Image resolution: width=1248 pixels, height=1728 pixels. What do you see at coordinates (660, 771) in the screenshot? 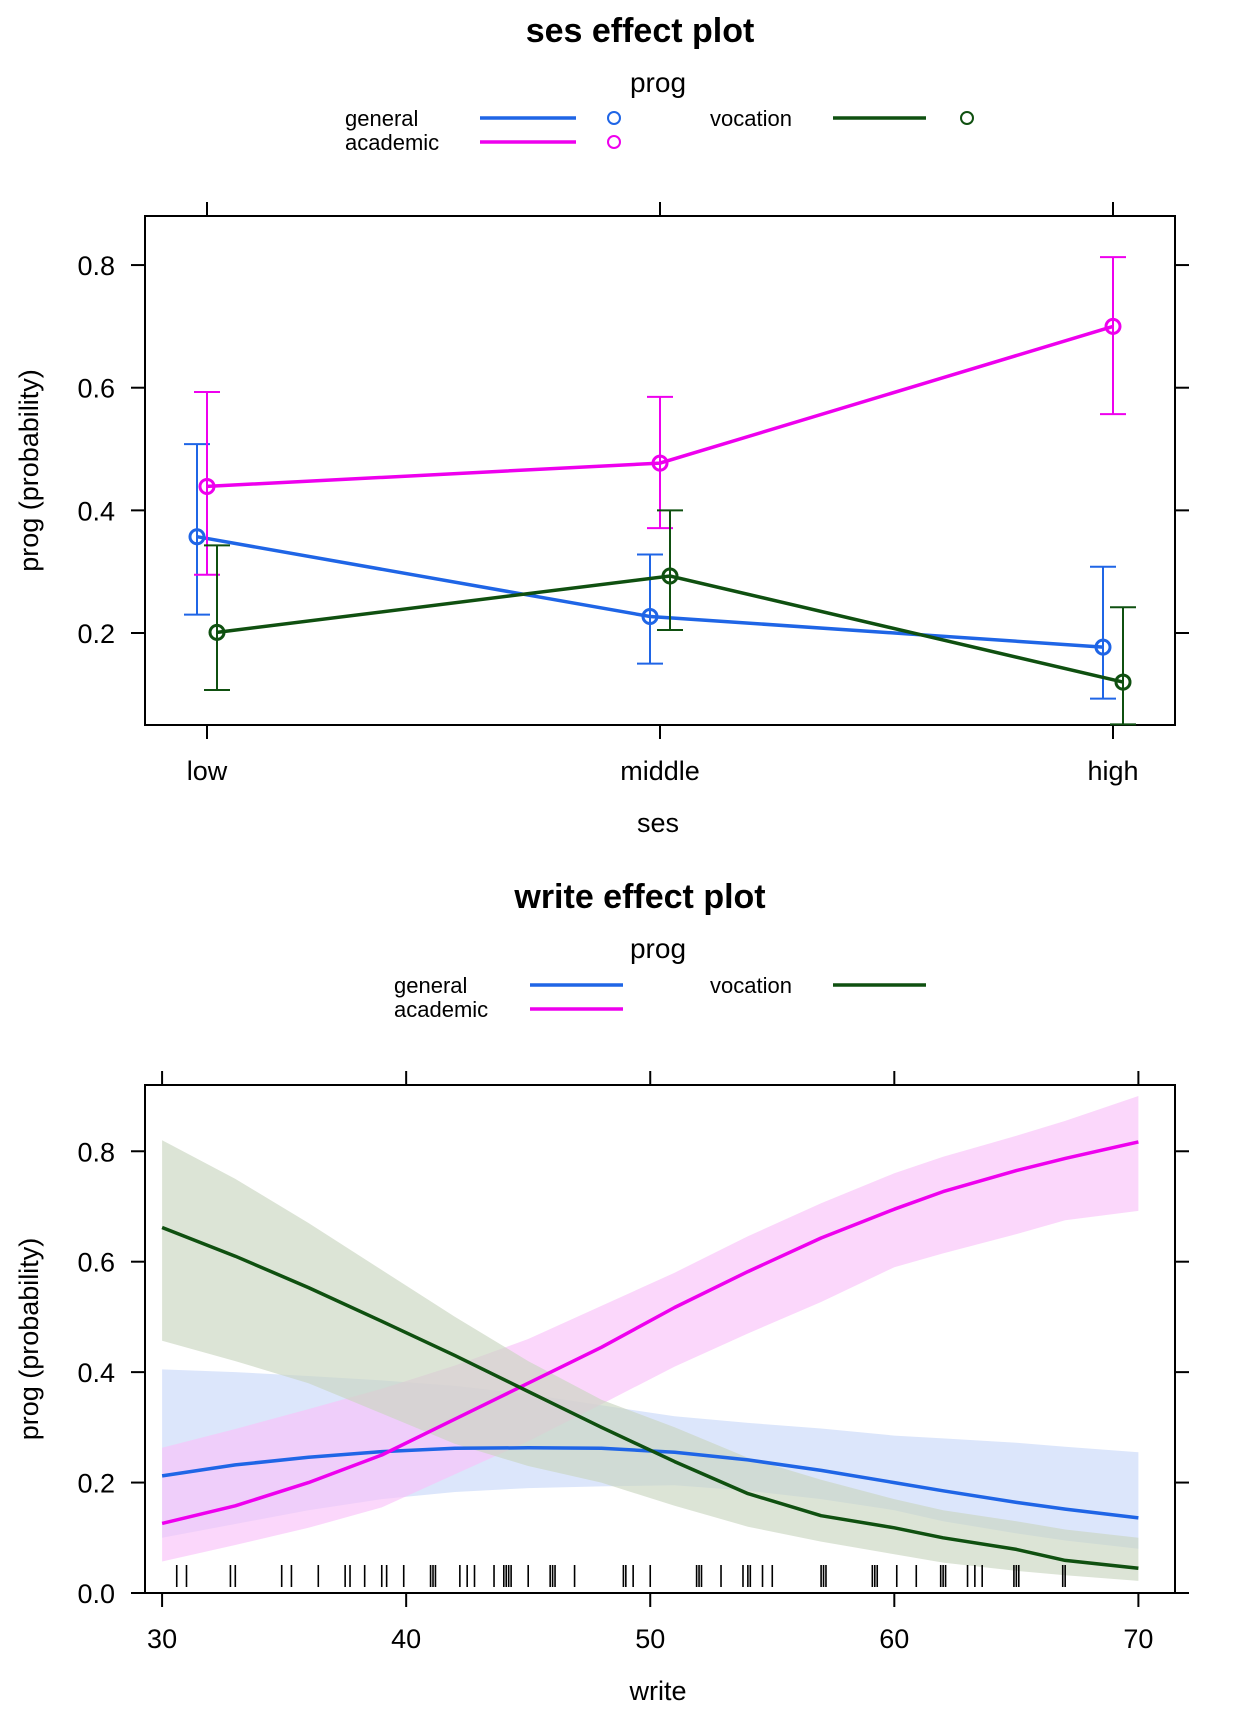
I see `x-tick-label: middle` at bounding box center [660, 771].